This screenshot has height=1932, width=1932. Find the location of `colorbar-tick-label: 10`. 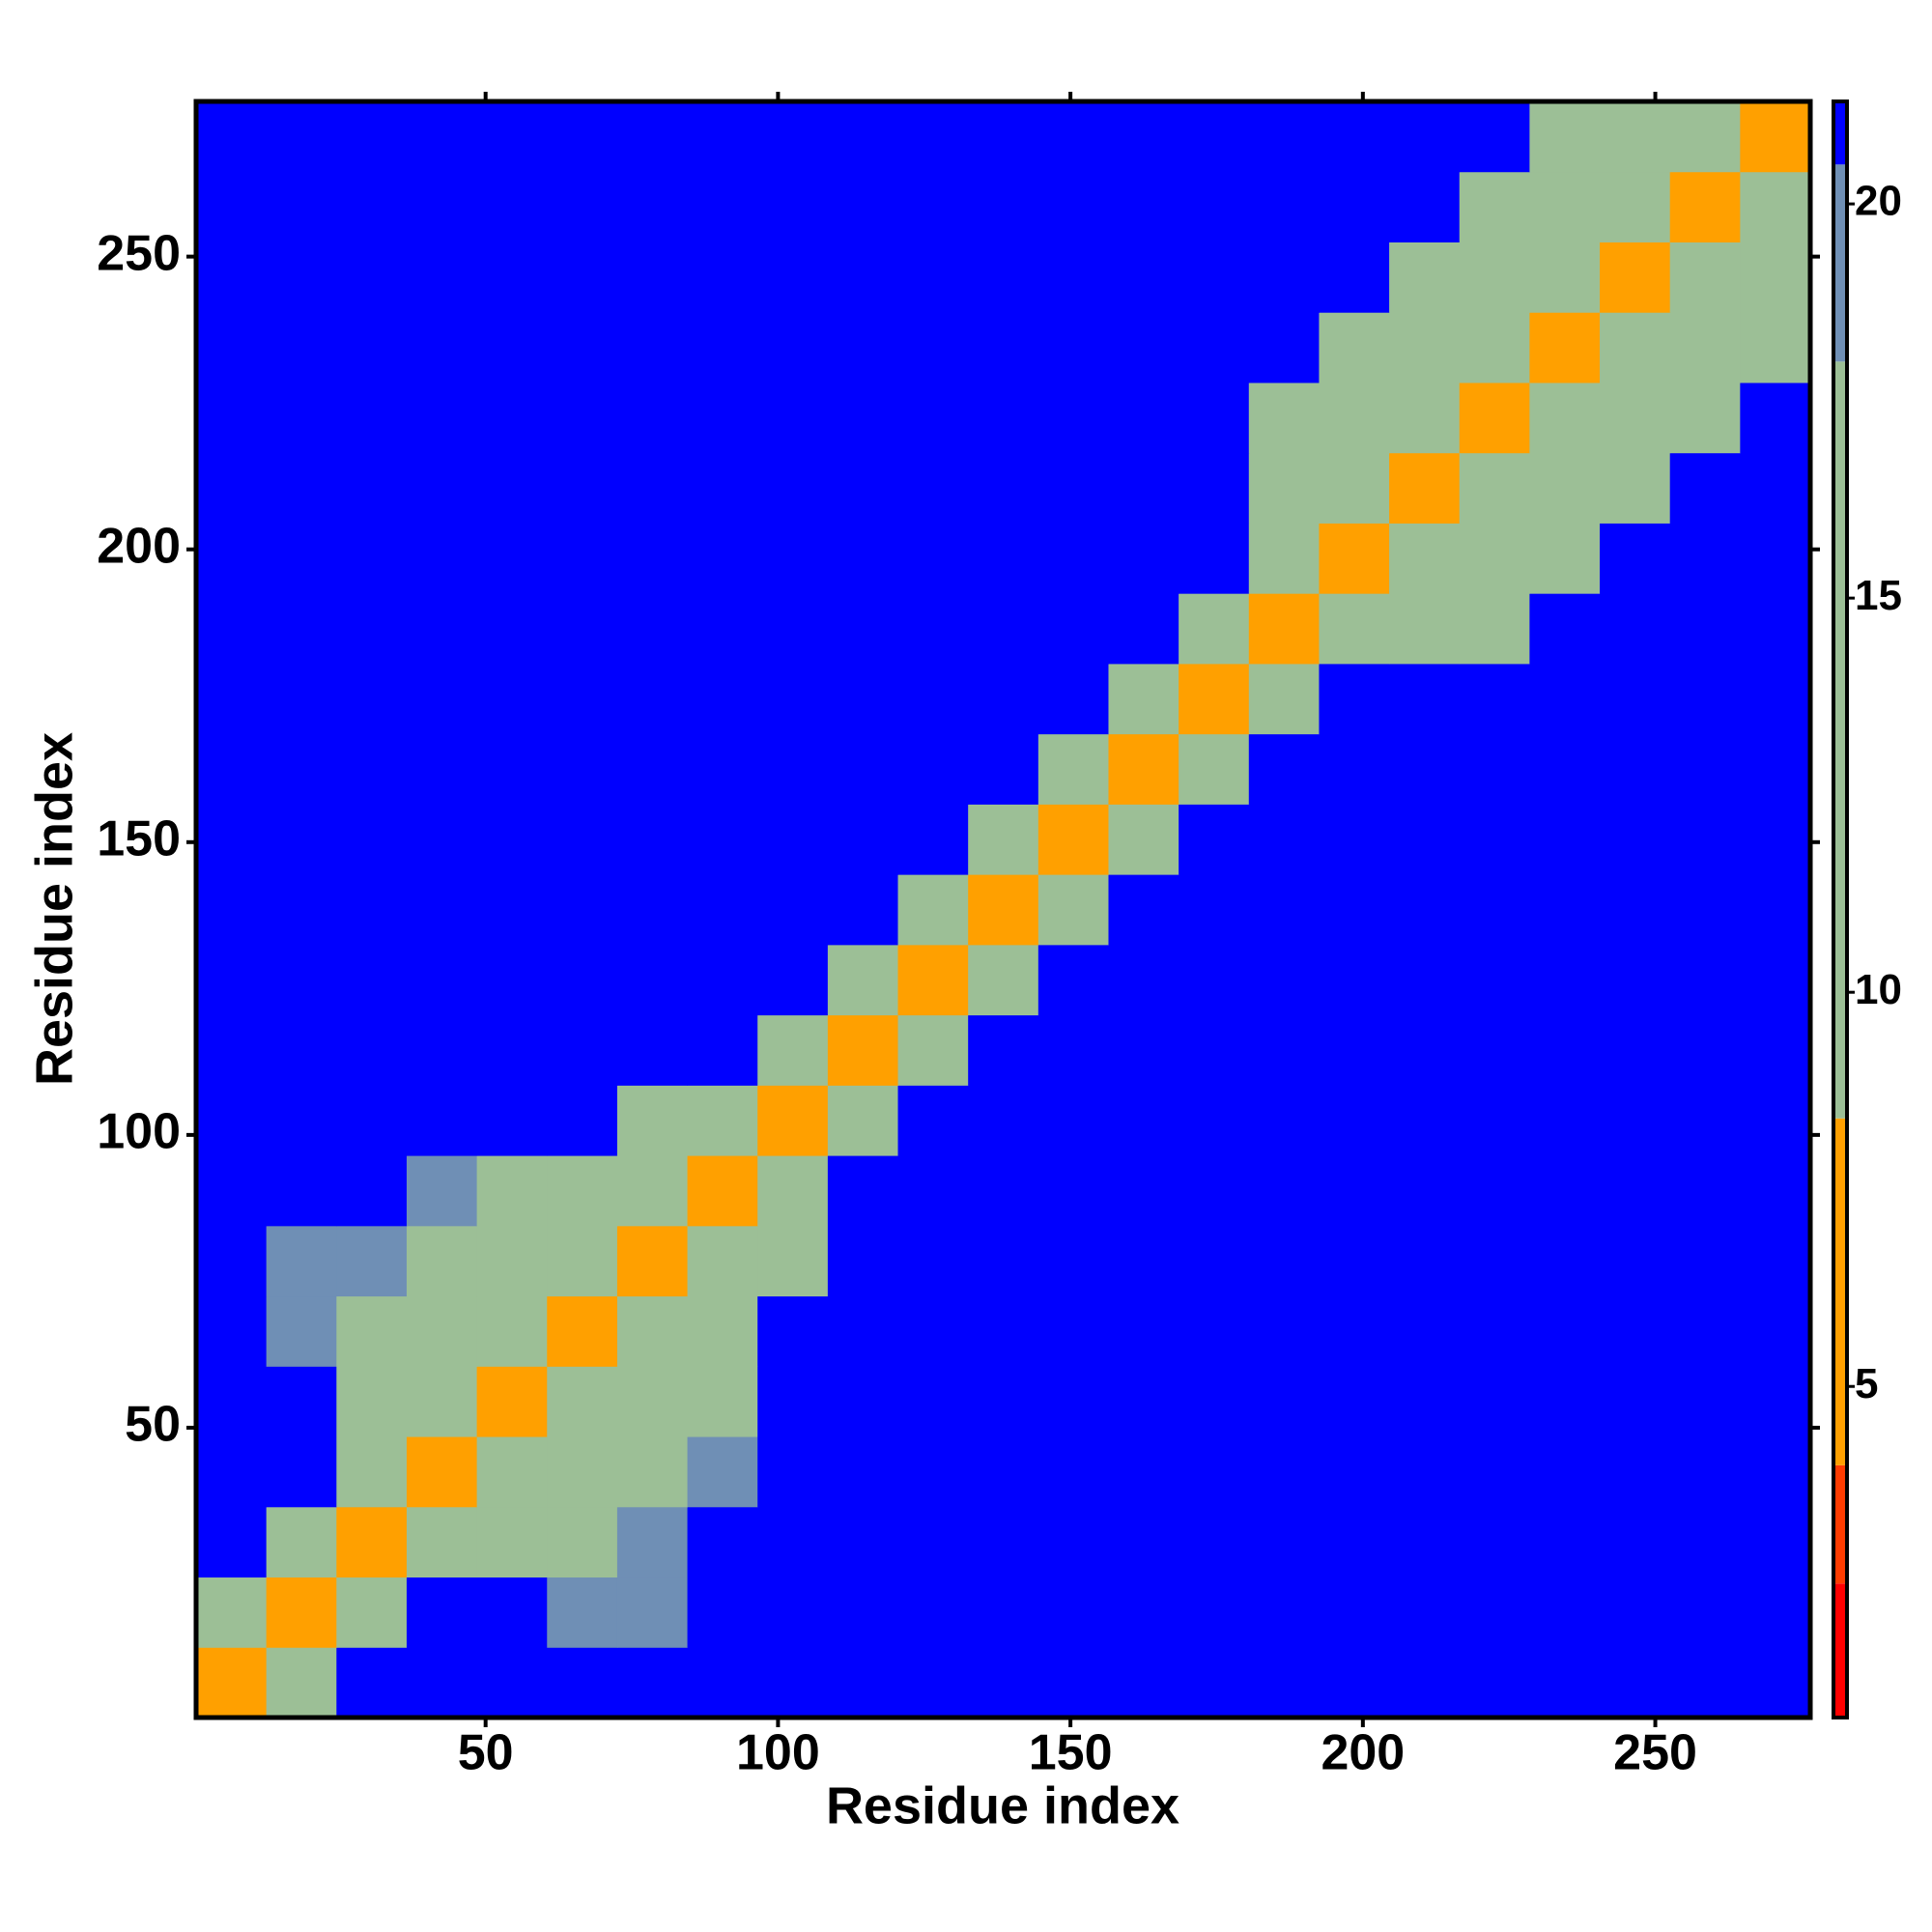

colorbar-tick-label: 10 is located at coordinates (1878, 989).